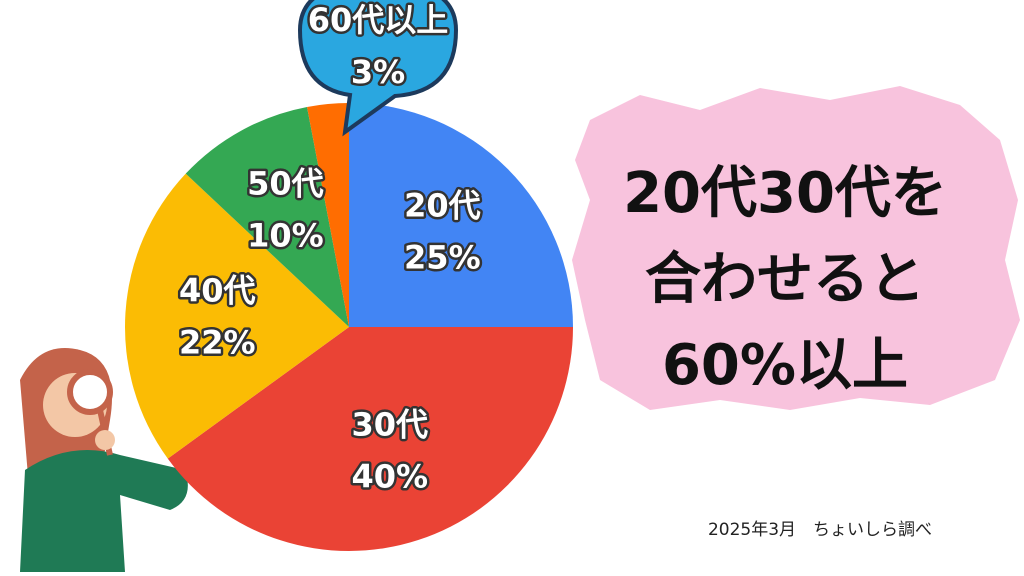 The image size is (1024, 576). I want to click on slice-category-label: 40代, so click(217, 291).